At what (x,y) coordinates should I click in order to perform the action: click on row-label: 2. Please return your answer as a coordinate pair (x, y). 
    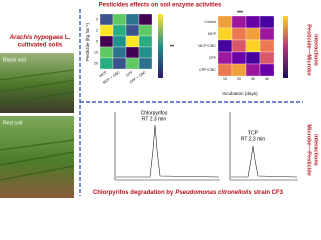
    Looking at the image, I should click on (97, 30).